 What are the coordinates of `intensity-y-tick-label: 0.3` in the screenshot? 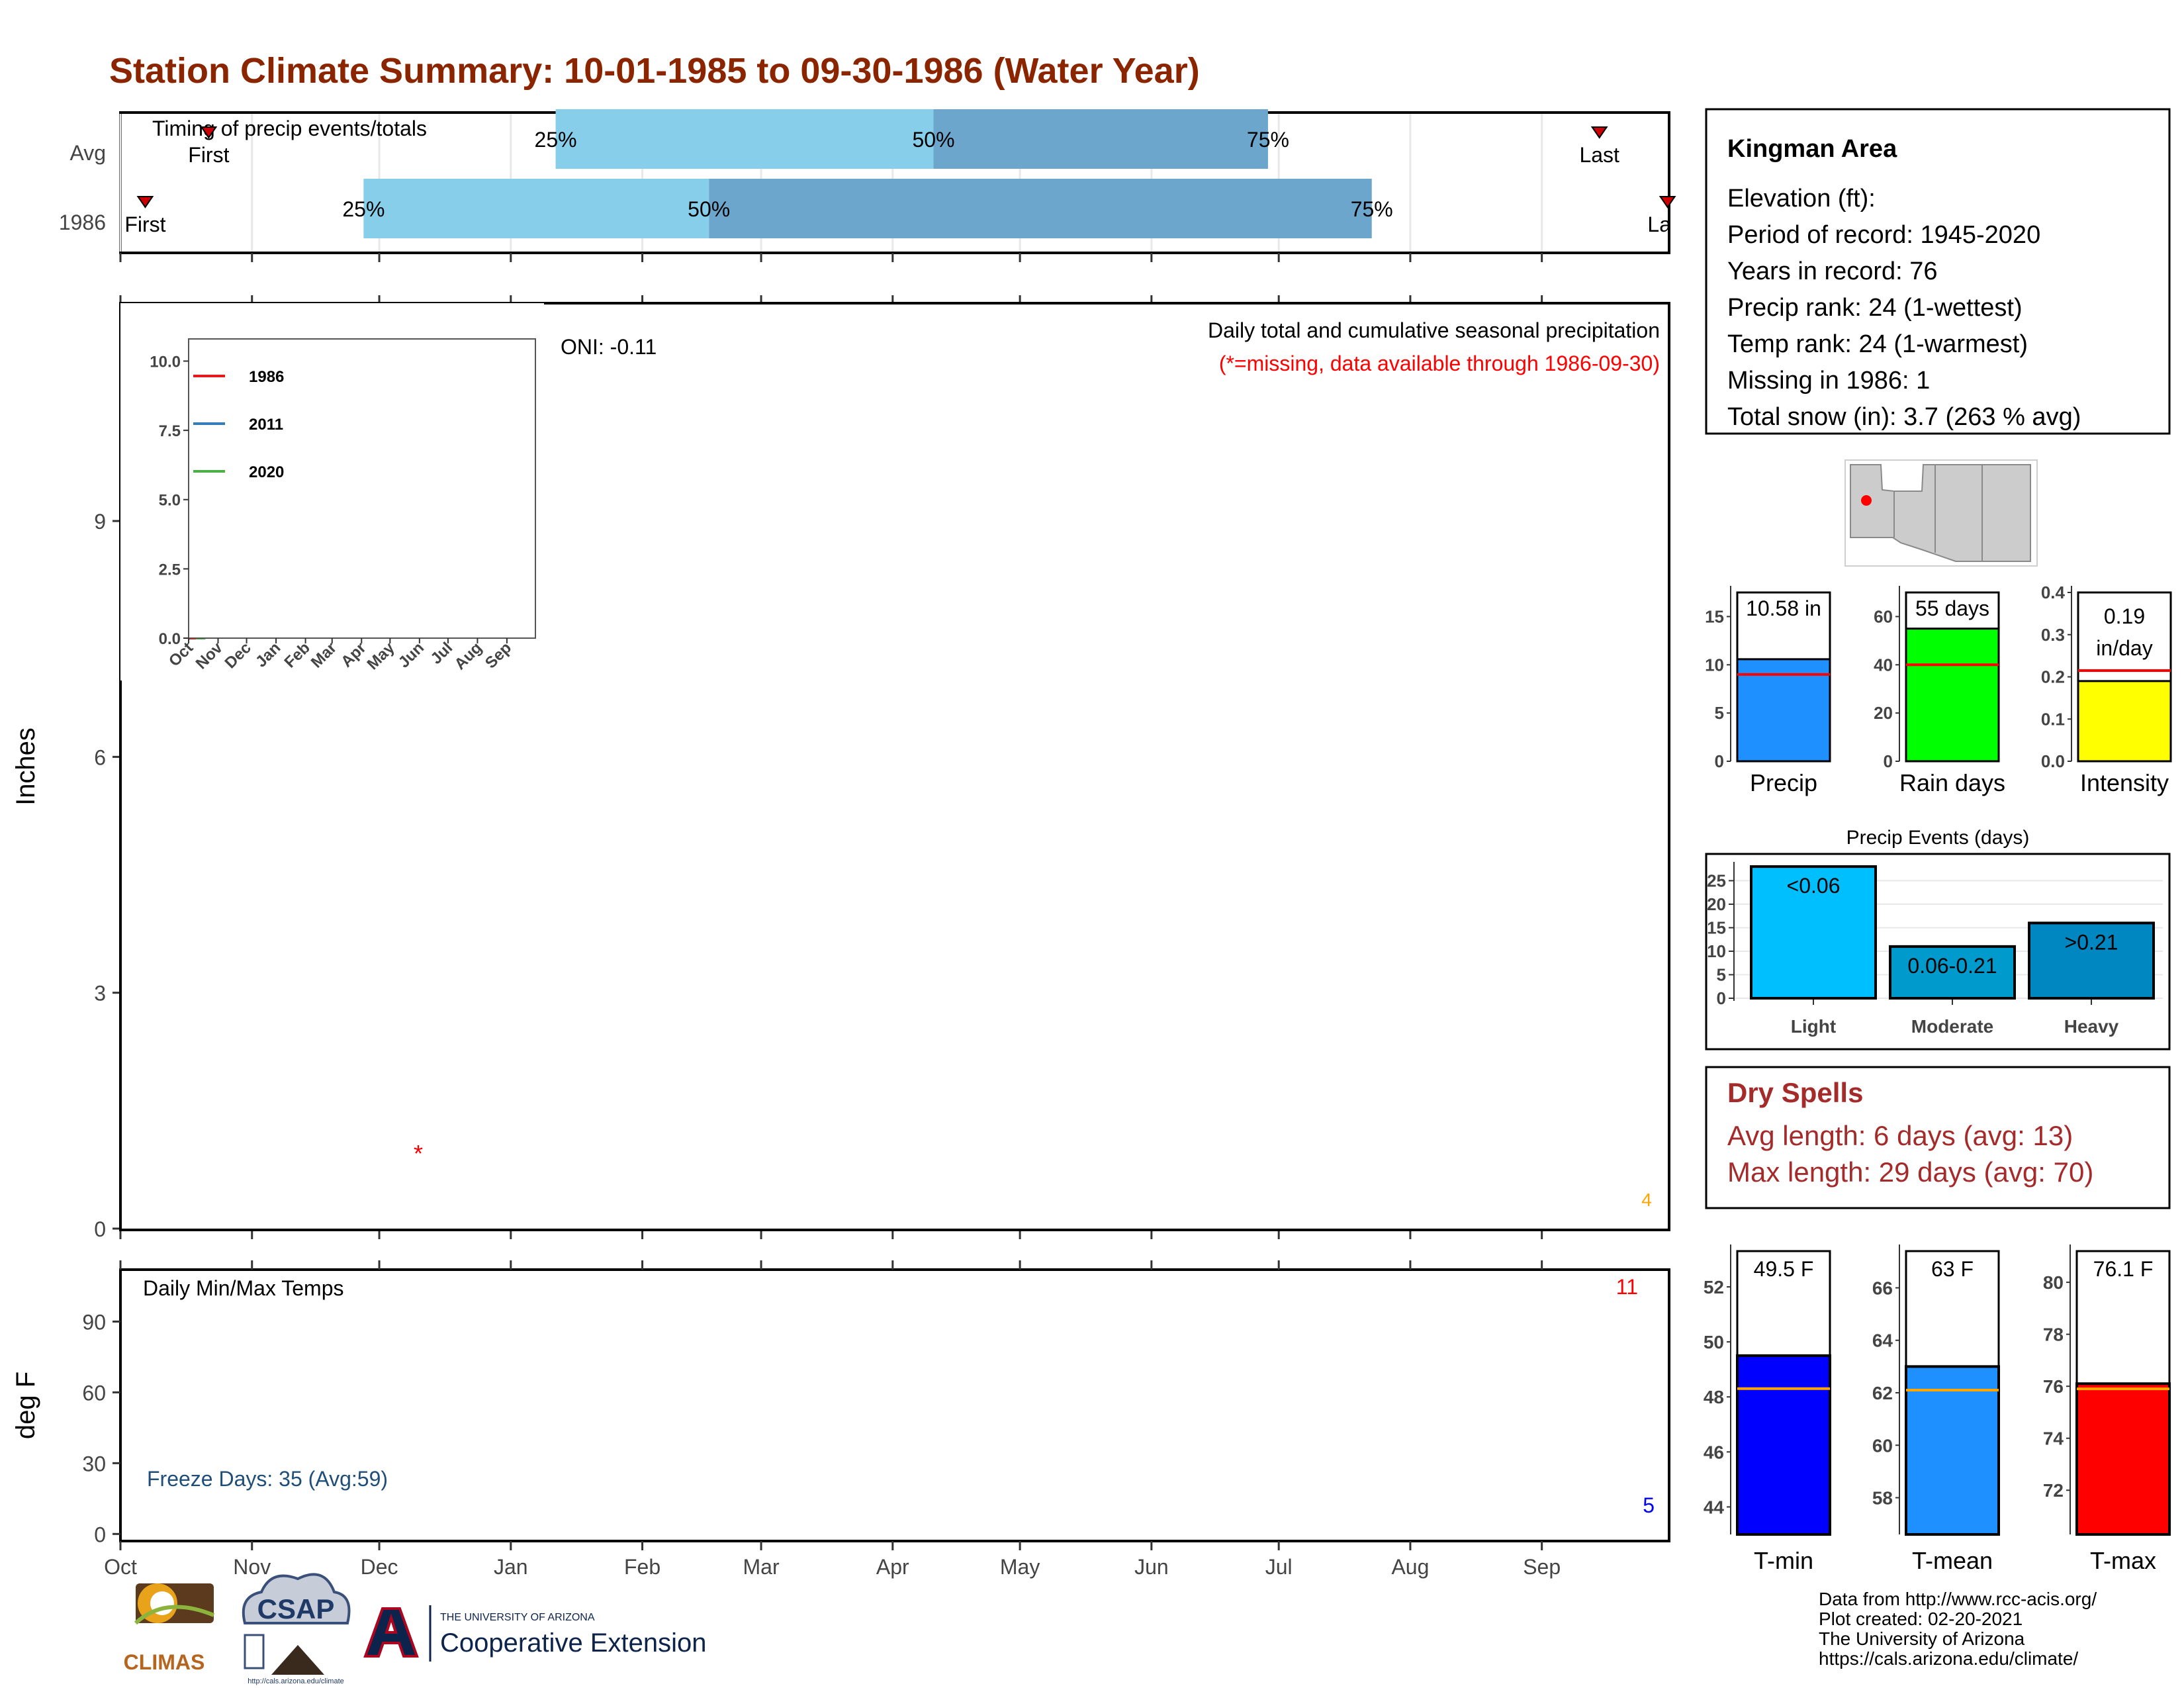 It's located at (2053, 635).